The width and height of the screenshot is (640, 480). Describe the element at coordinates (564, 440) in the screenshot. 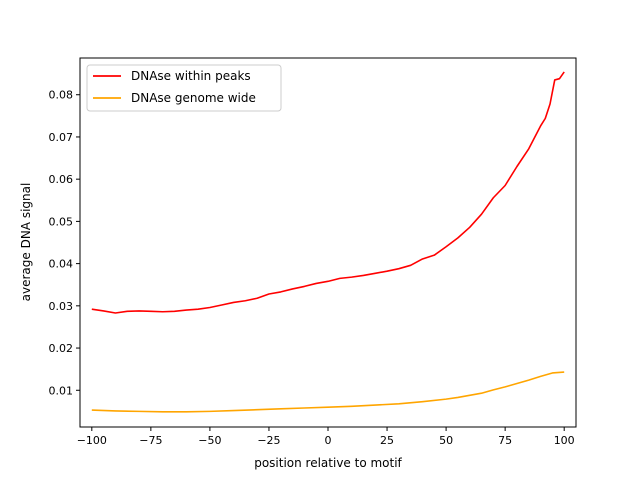

I see `x-tick-label: 100` at that location.